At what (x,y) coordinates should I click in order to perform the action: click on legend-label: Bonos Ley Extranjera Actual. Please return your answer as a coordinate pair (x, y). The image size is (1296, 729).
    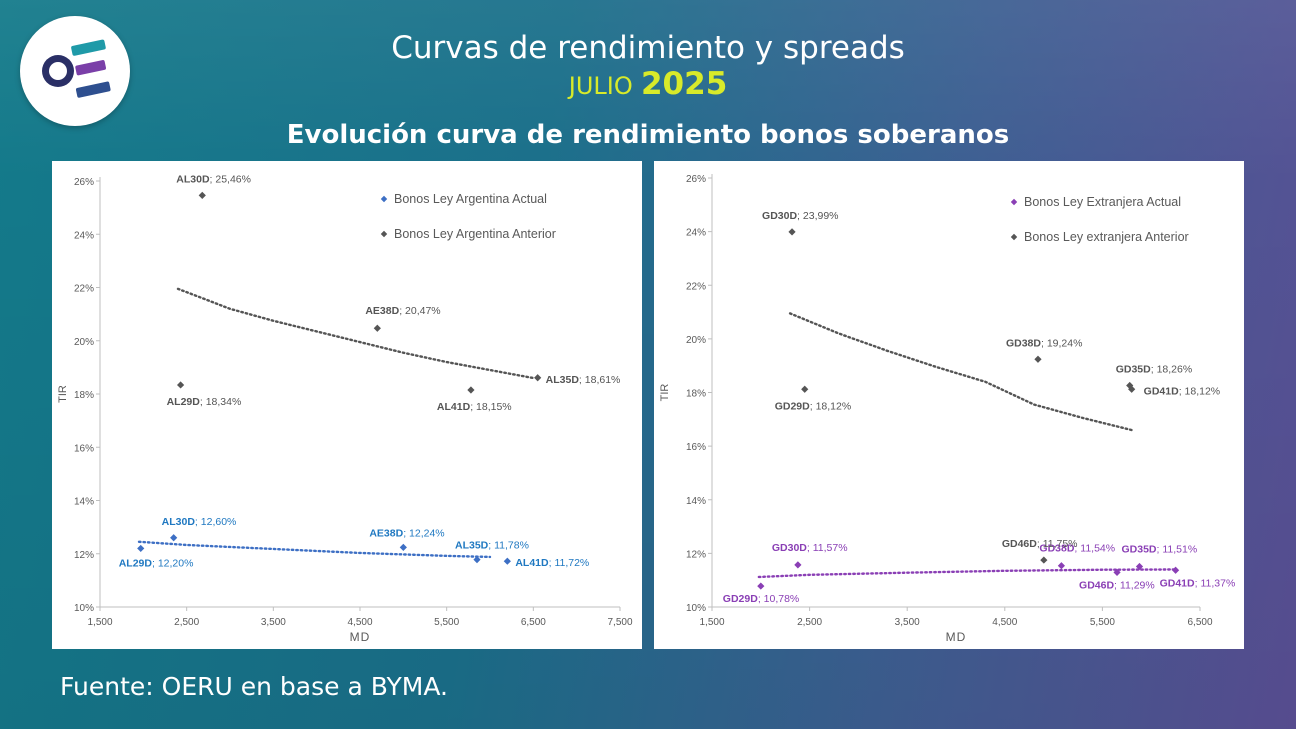
    Looking at the image, I should click on (1102, 202).